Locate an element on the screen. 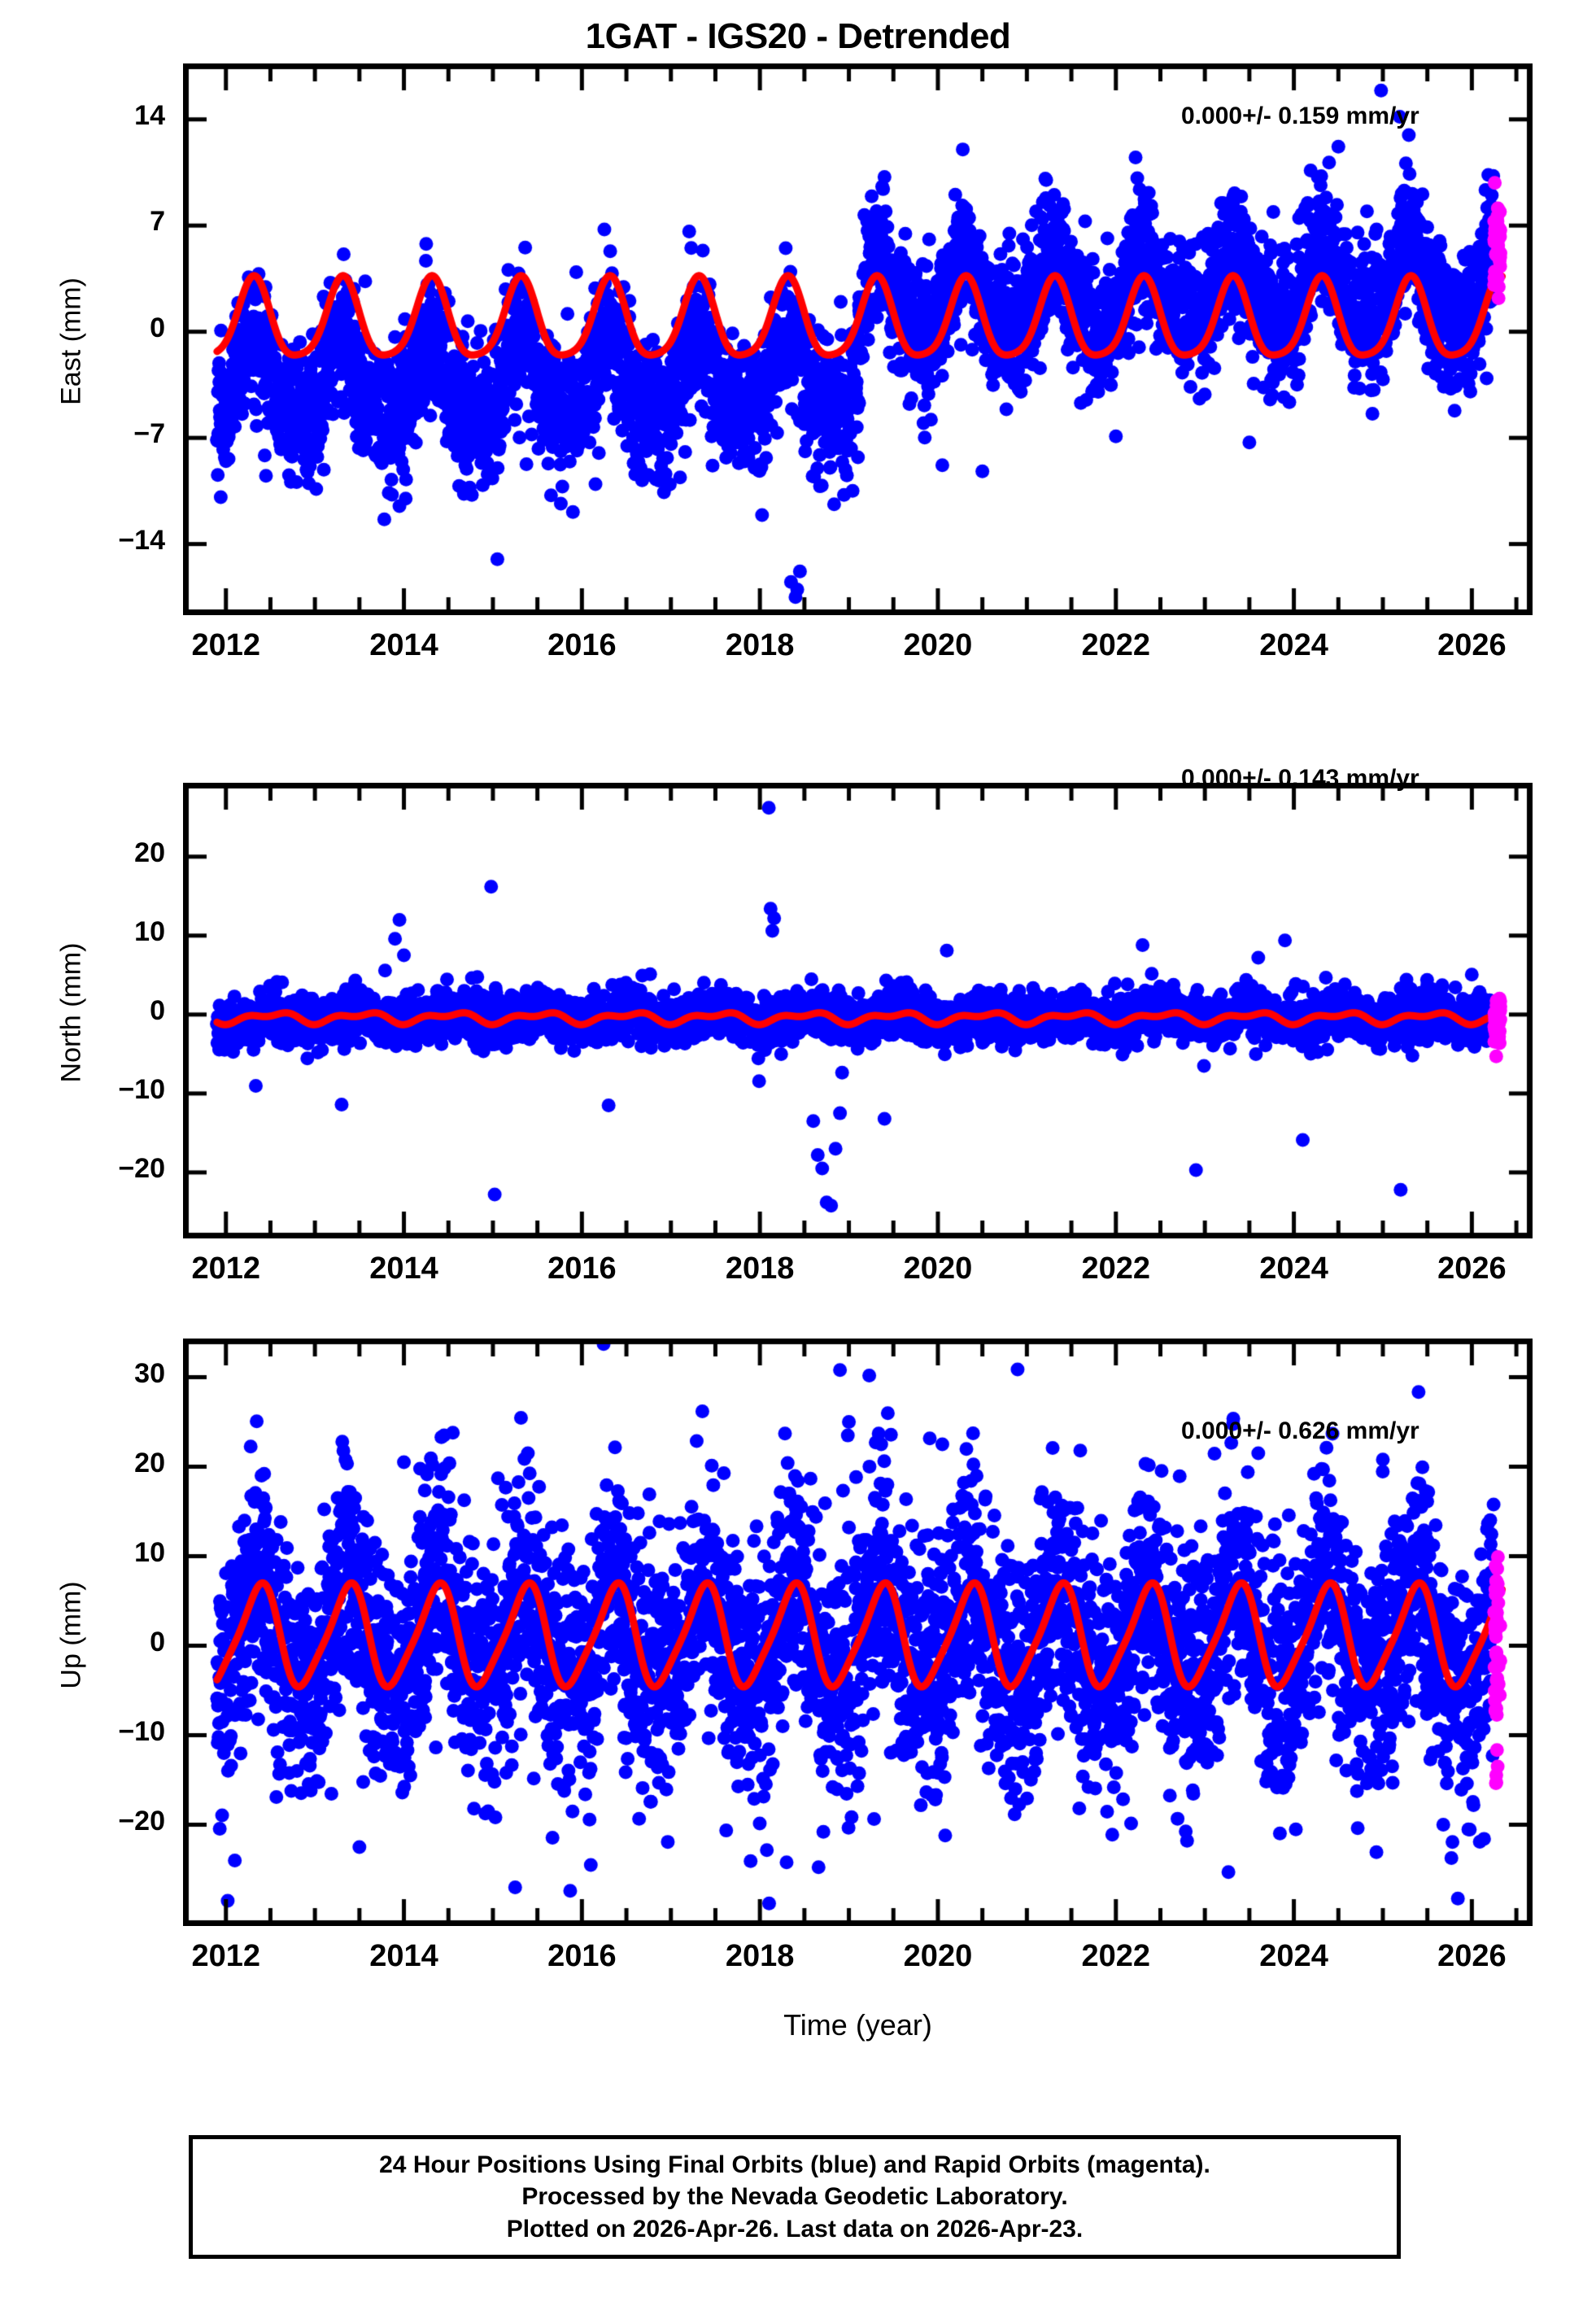 This screenshot has height=2306, width=1596. east-xtick-2014: 2014 is located at coordinates (403, 645).